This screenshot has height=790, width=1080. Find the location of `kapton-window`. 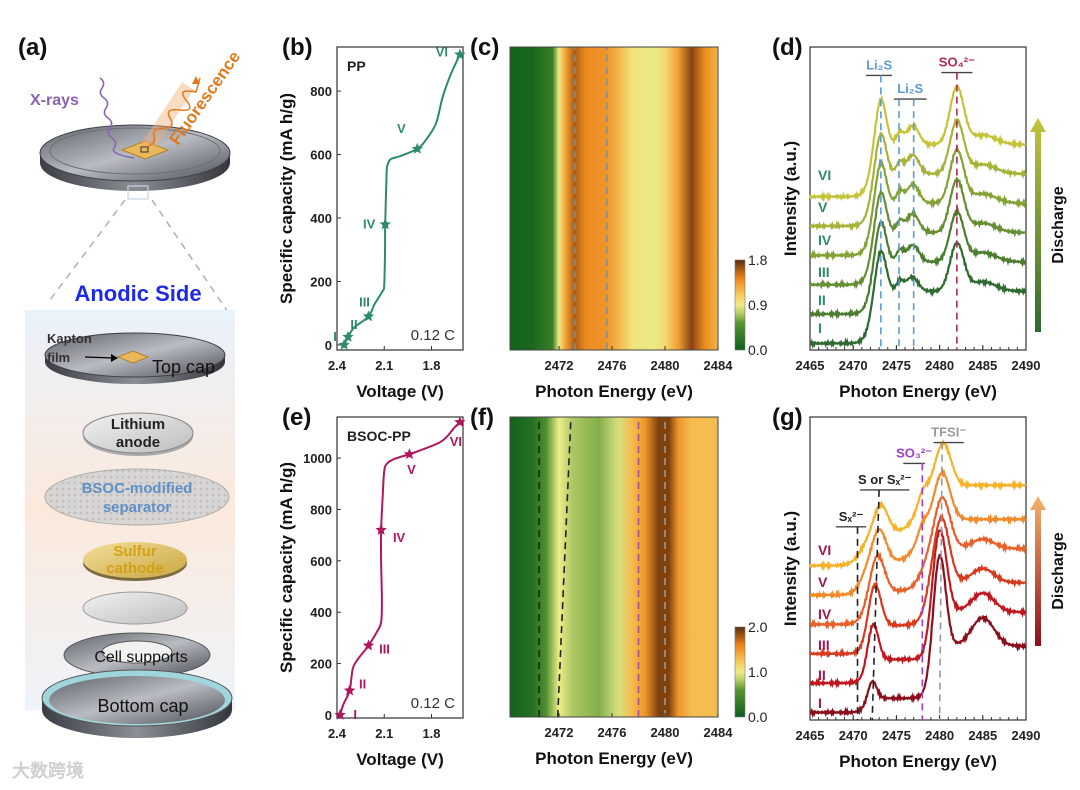

kapton-window is located at coordinates (145, 150).